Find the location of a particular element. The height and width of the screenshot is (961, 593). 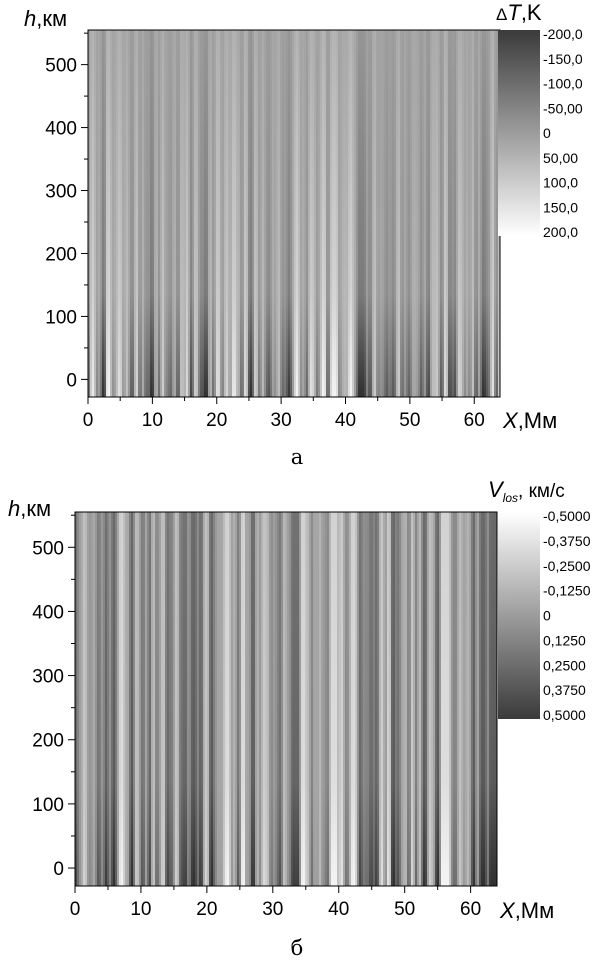

x-tick-label: 20 is located at coordinates (206, 909).